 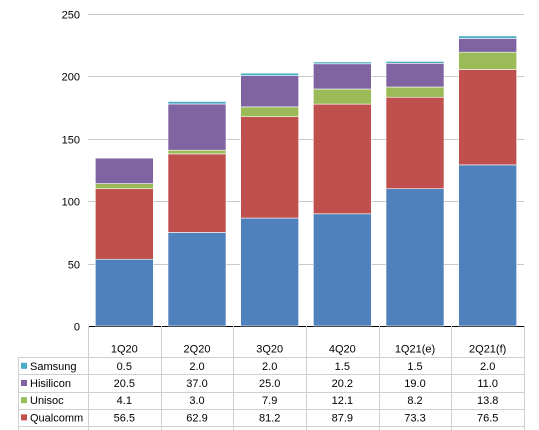 What do you see at coordinates (74, 266) in the screenshot?
I see `y-tick-label: 50` at bounding box center [74, 266].